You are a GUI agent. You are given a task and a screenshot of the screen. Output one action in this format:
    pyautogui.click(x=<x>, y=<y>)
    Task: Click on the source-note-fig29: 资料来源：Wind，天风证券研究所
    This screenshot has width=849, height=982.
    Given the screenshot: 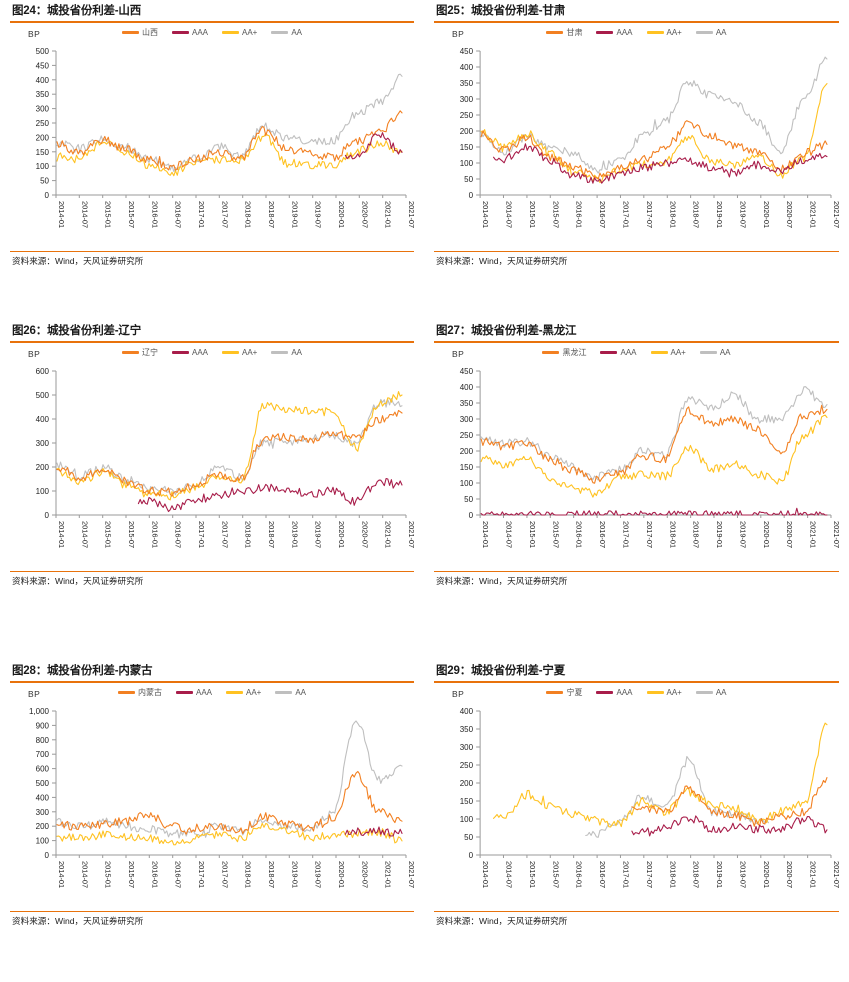 What is the action you would take?
    pyautogui.click(x=502, y=920)
    